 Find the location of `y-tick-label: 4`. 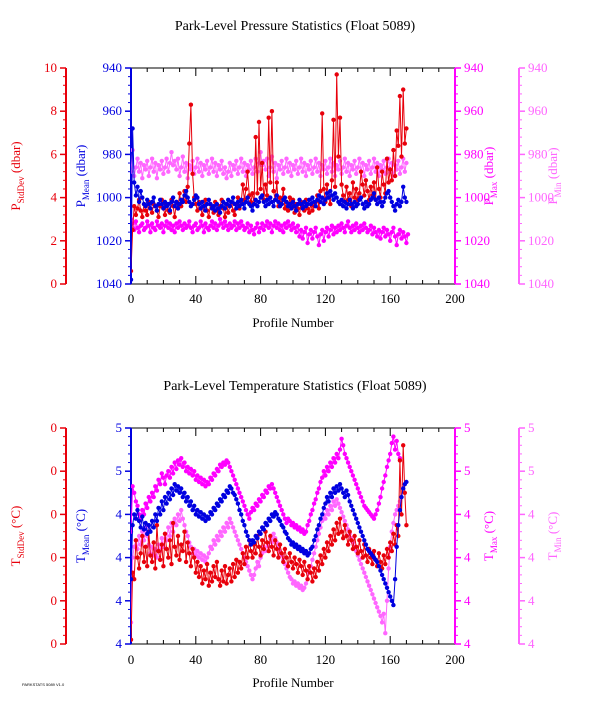

y-tick-label: 4 is located at coordinates (119, 557).